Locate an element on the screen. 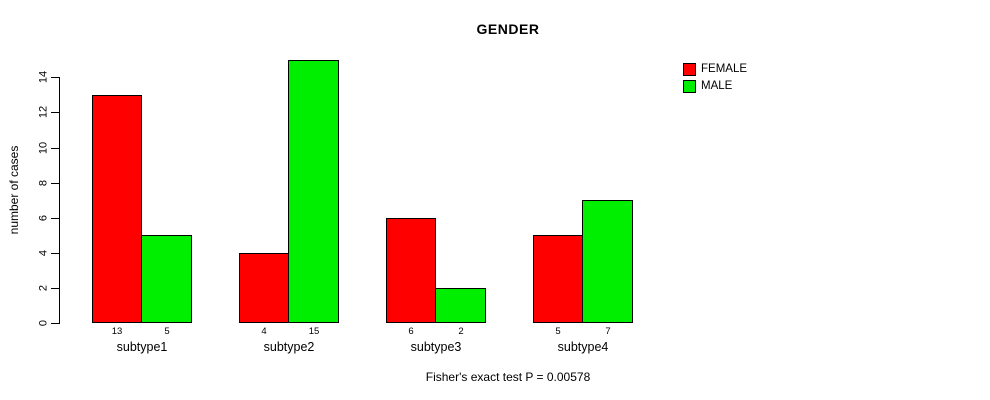 This screenshot has height=400, width=990. bar-male-subtype3 is located at coordinates (460, 305).